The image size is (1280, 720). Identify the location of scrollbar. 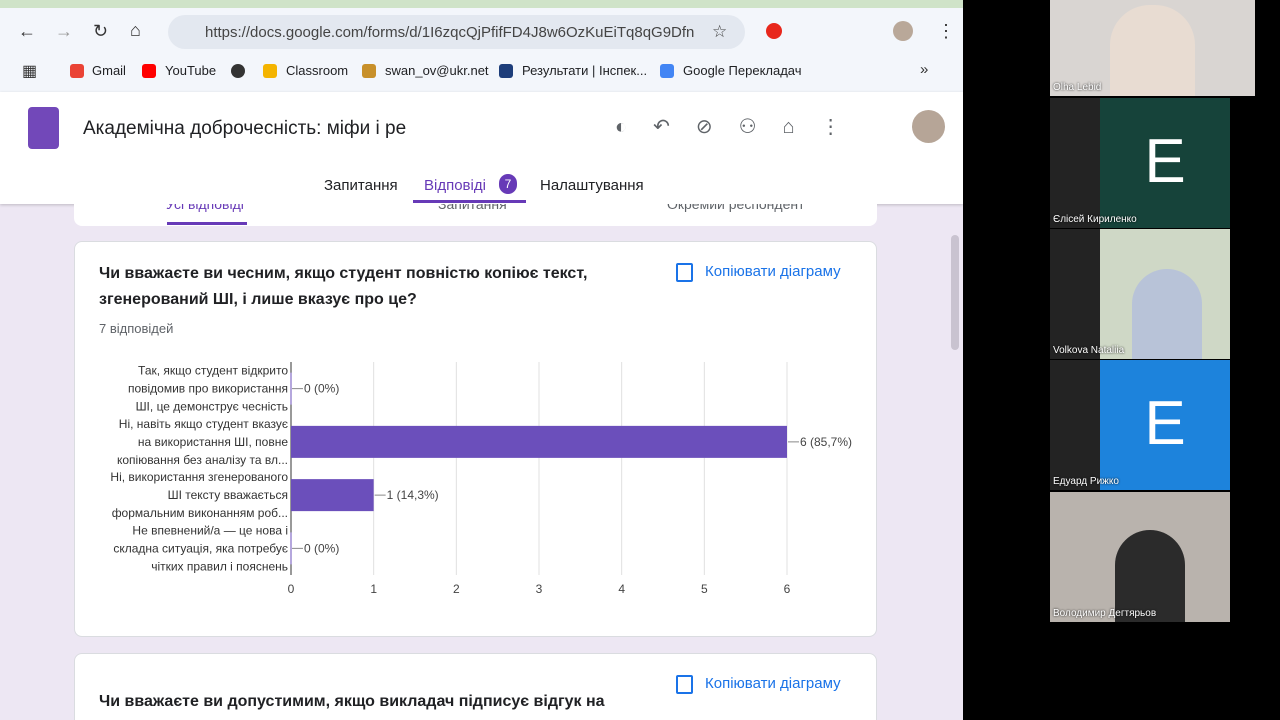
(955, 292).